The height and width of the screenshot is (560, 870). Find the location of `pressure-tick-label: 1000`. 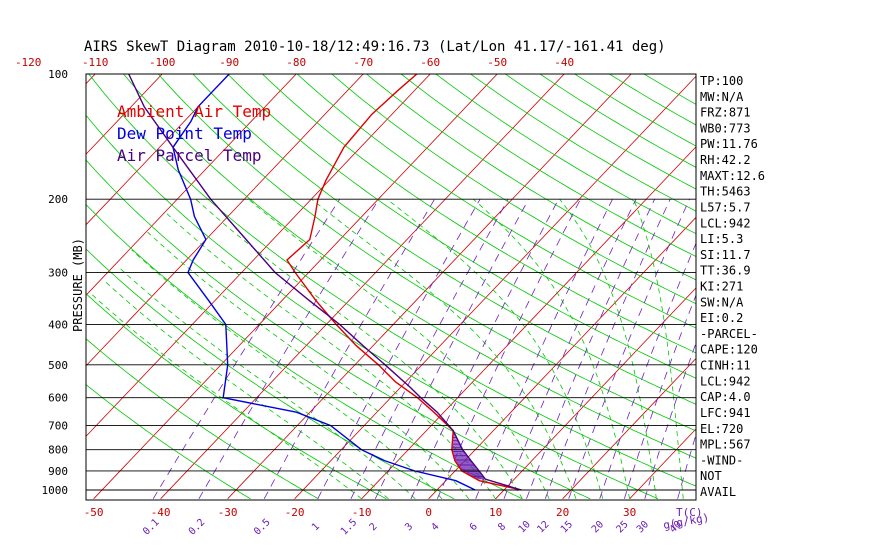

pressure-tick-label: 1000 is located at coordinates (55, 490).